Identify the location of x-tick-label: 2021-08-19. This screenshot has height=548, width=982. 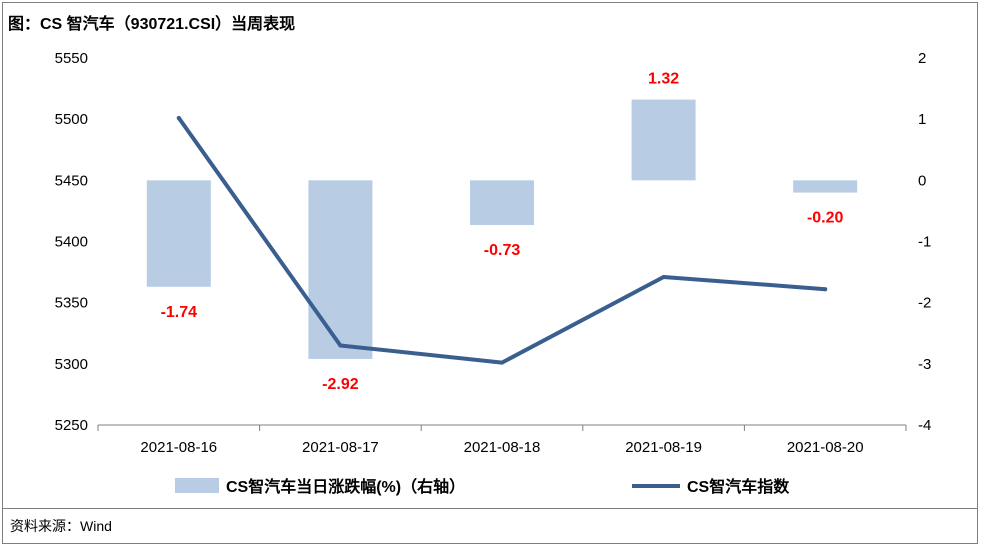
(663, 447).